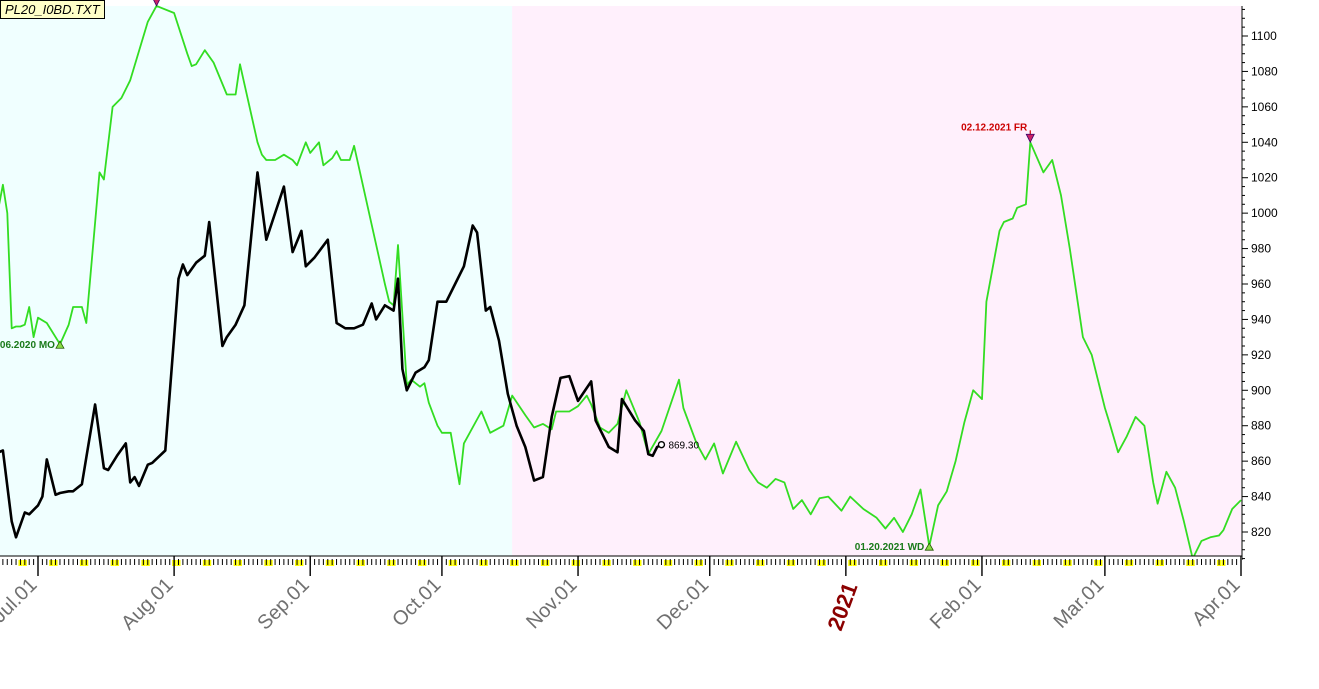 This screenshot has width=1319, height=689. Describe the element at coordinates (1216, 602) in the screenshot. I see `x-tick-label: Apr.01` at that location.